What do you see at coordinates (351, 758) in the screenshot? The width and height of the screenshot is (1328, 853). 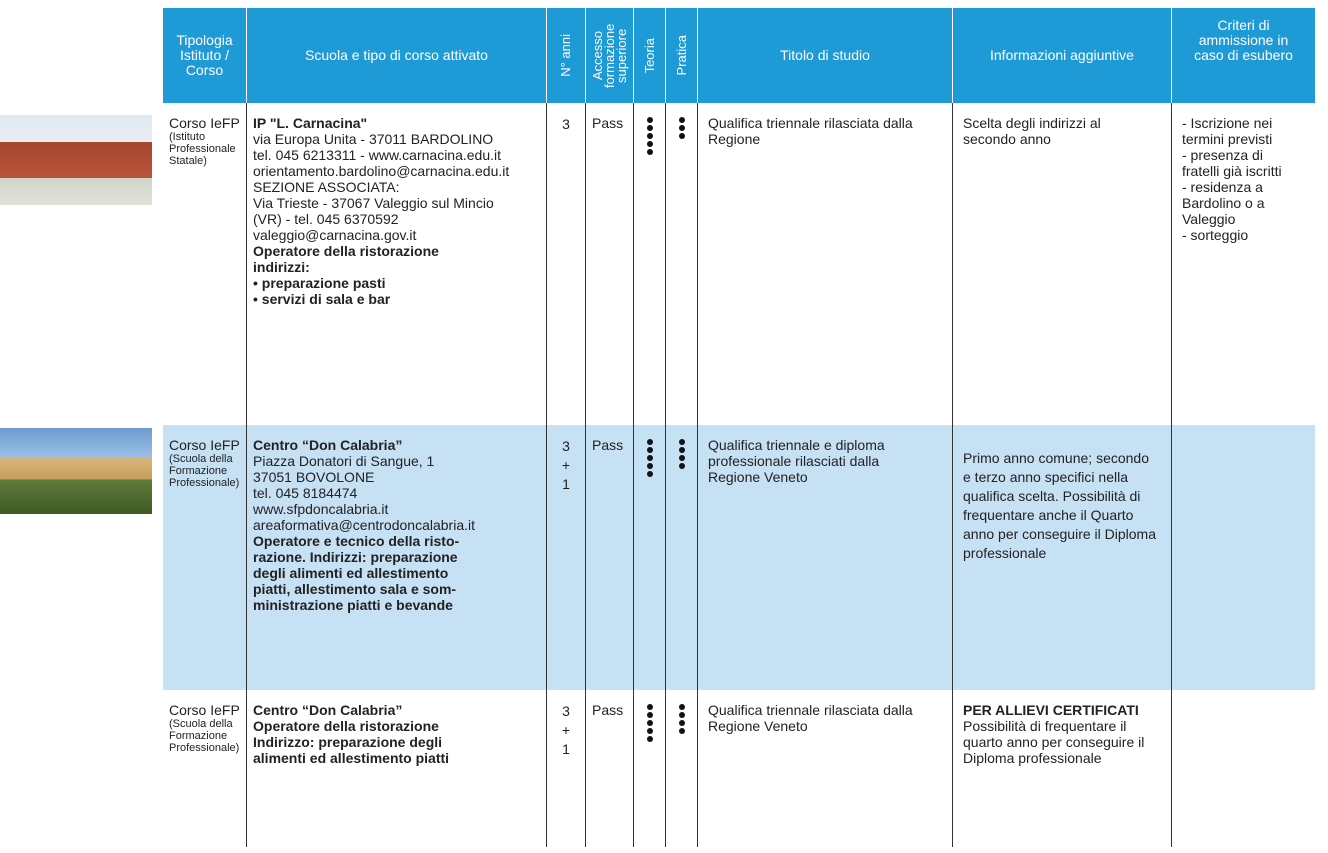 I see `school-line: alimenti ed allestimento piatti` at bounding box center [351, 758].